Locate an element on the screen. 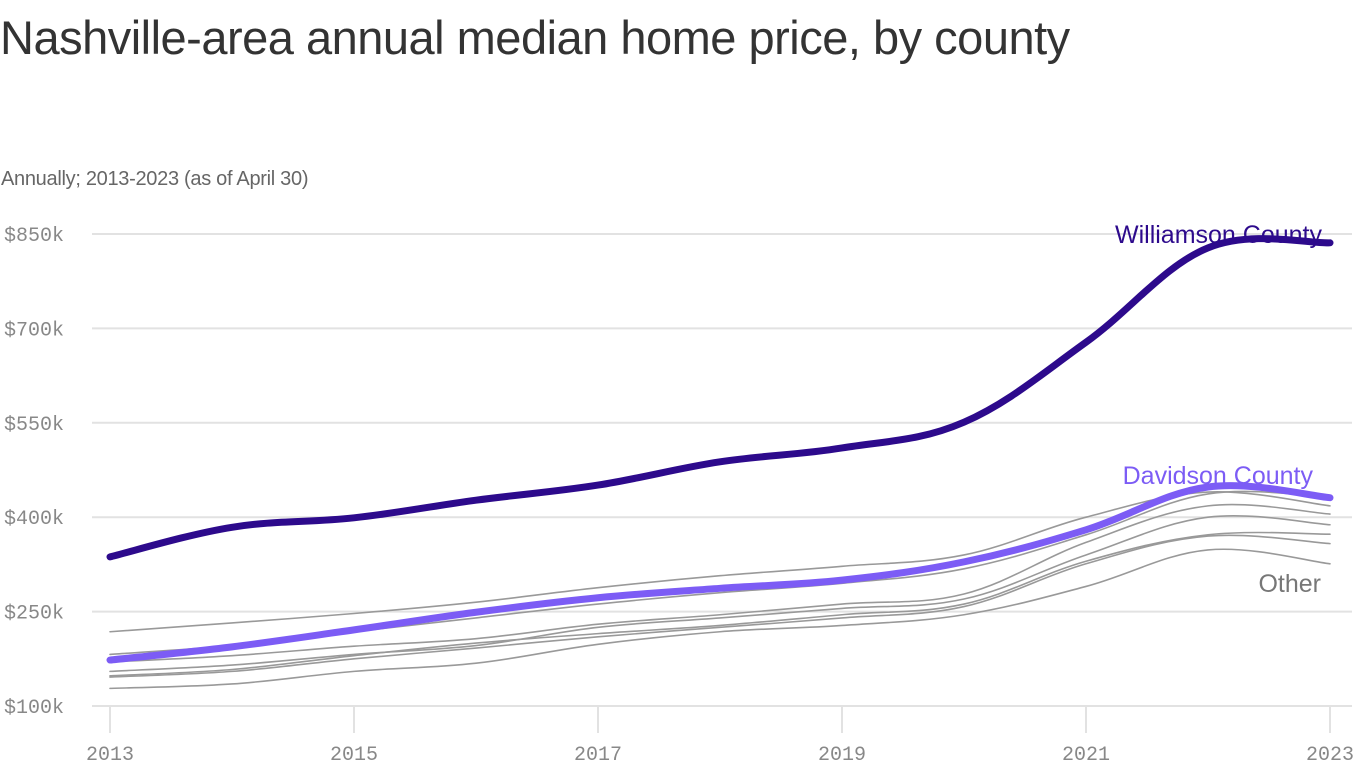 The image size is (1366, 768). y-tick-label: $100k is located at coordinates (34, 708).